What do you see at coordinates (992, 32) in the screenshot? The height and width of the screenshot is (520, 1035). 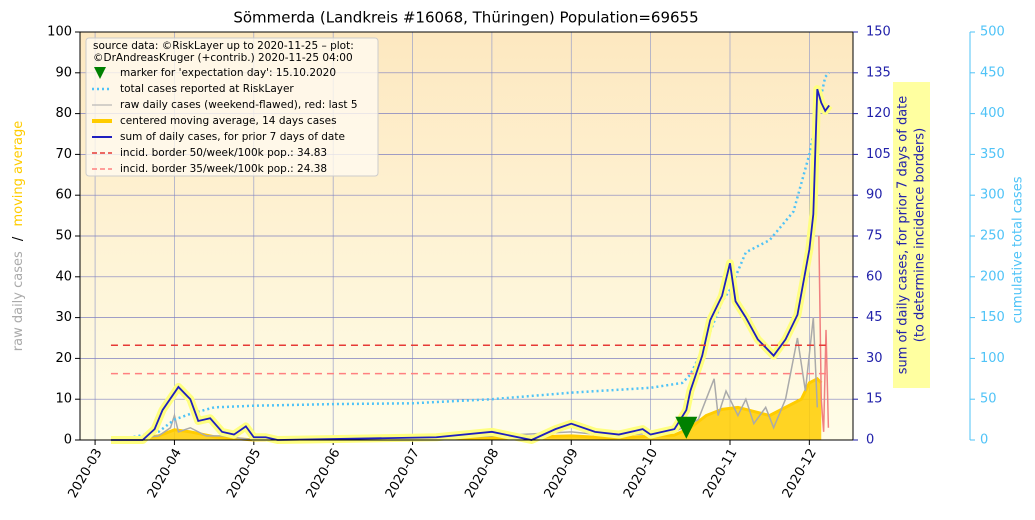 I see `y3-tick-label: 500` at bounding box center [992, 32].